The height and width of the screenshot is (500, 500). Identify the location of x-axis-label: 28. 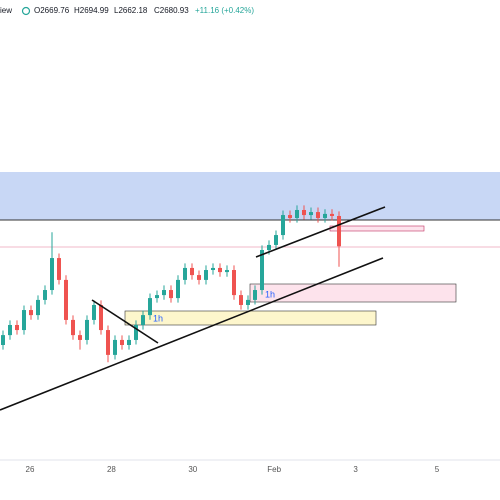
(111, 469).